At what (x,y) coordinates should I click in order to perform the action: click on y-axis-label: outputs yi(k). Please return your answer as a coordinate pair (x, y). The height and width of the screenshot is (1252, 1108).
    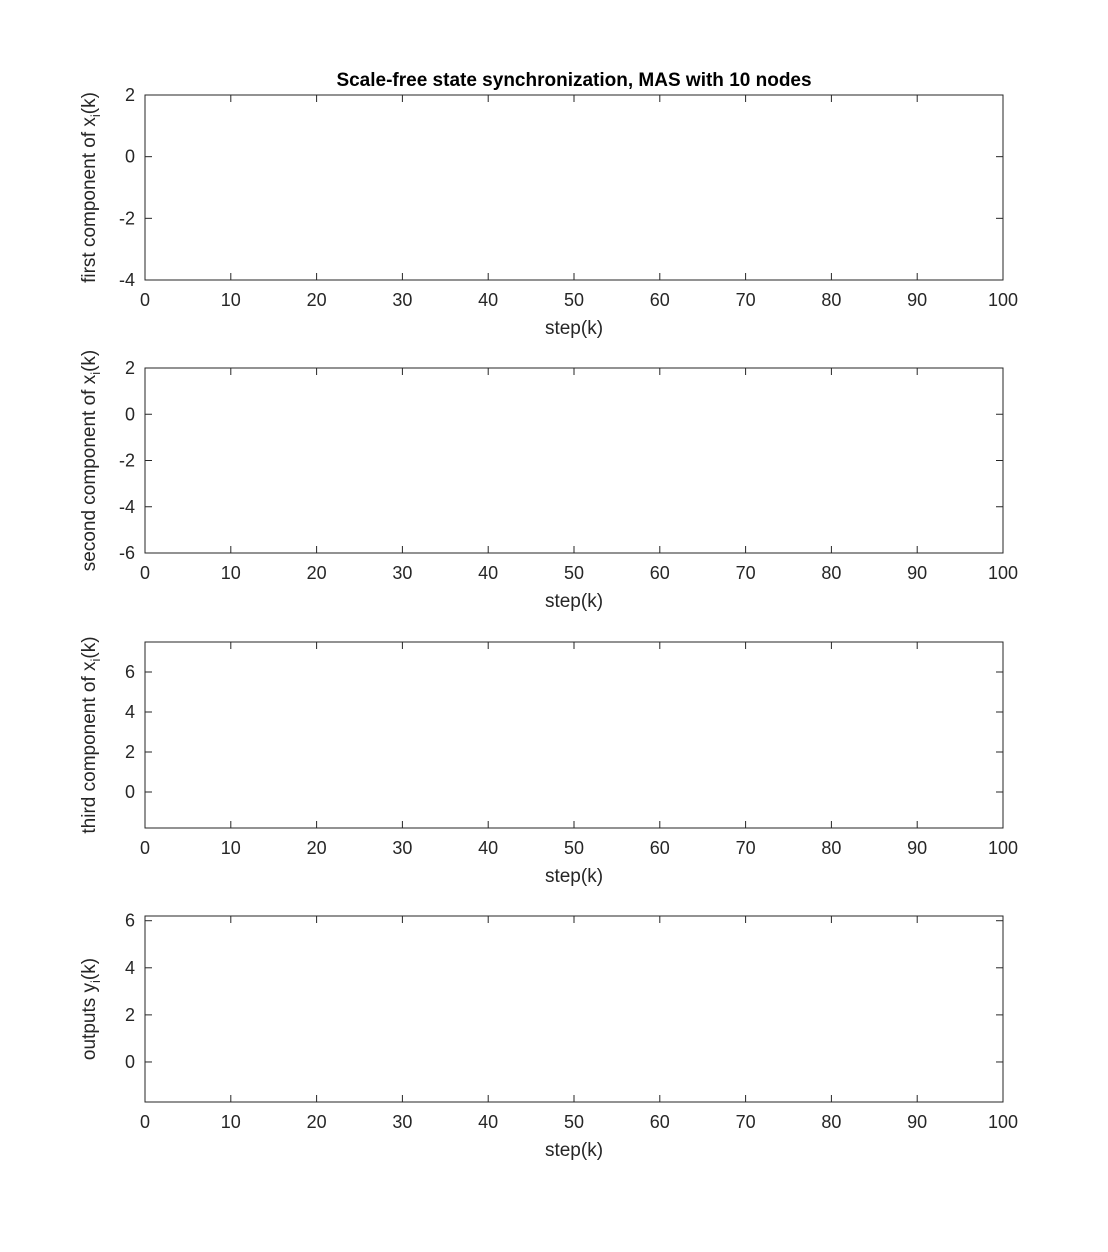
    Looking at the image, I should click on (91, 1009).